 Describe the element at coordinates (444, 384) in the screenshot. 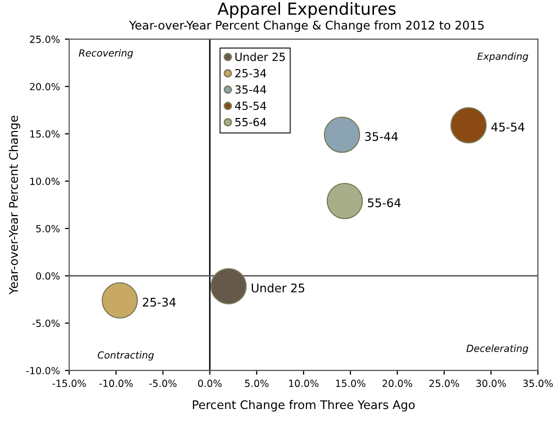

I see `x-tick-label: 25.0%` at that location.